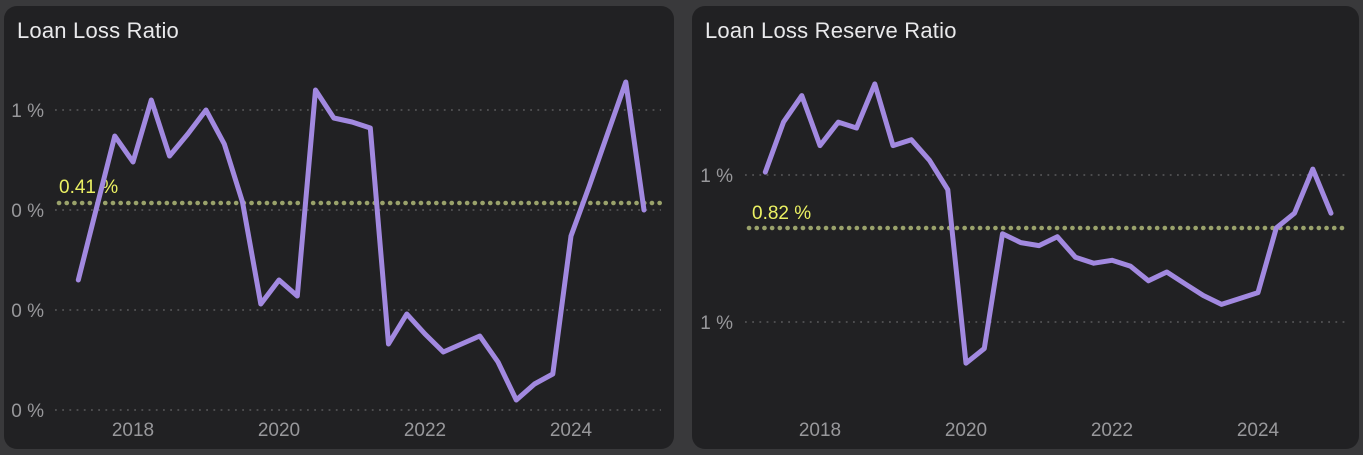  What do you see at coordinates (831, 30) in the screenshot?
I see `loan-loss-reserve-ratio-title: Loan Loss Reserve Ratio` at bounding box center [831, 30].